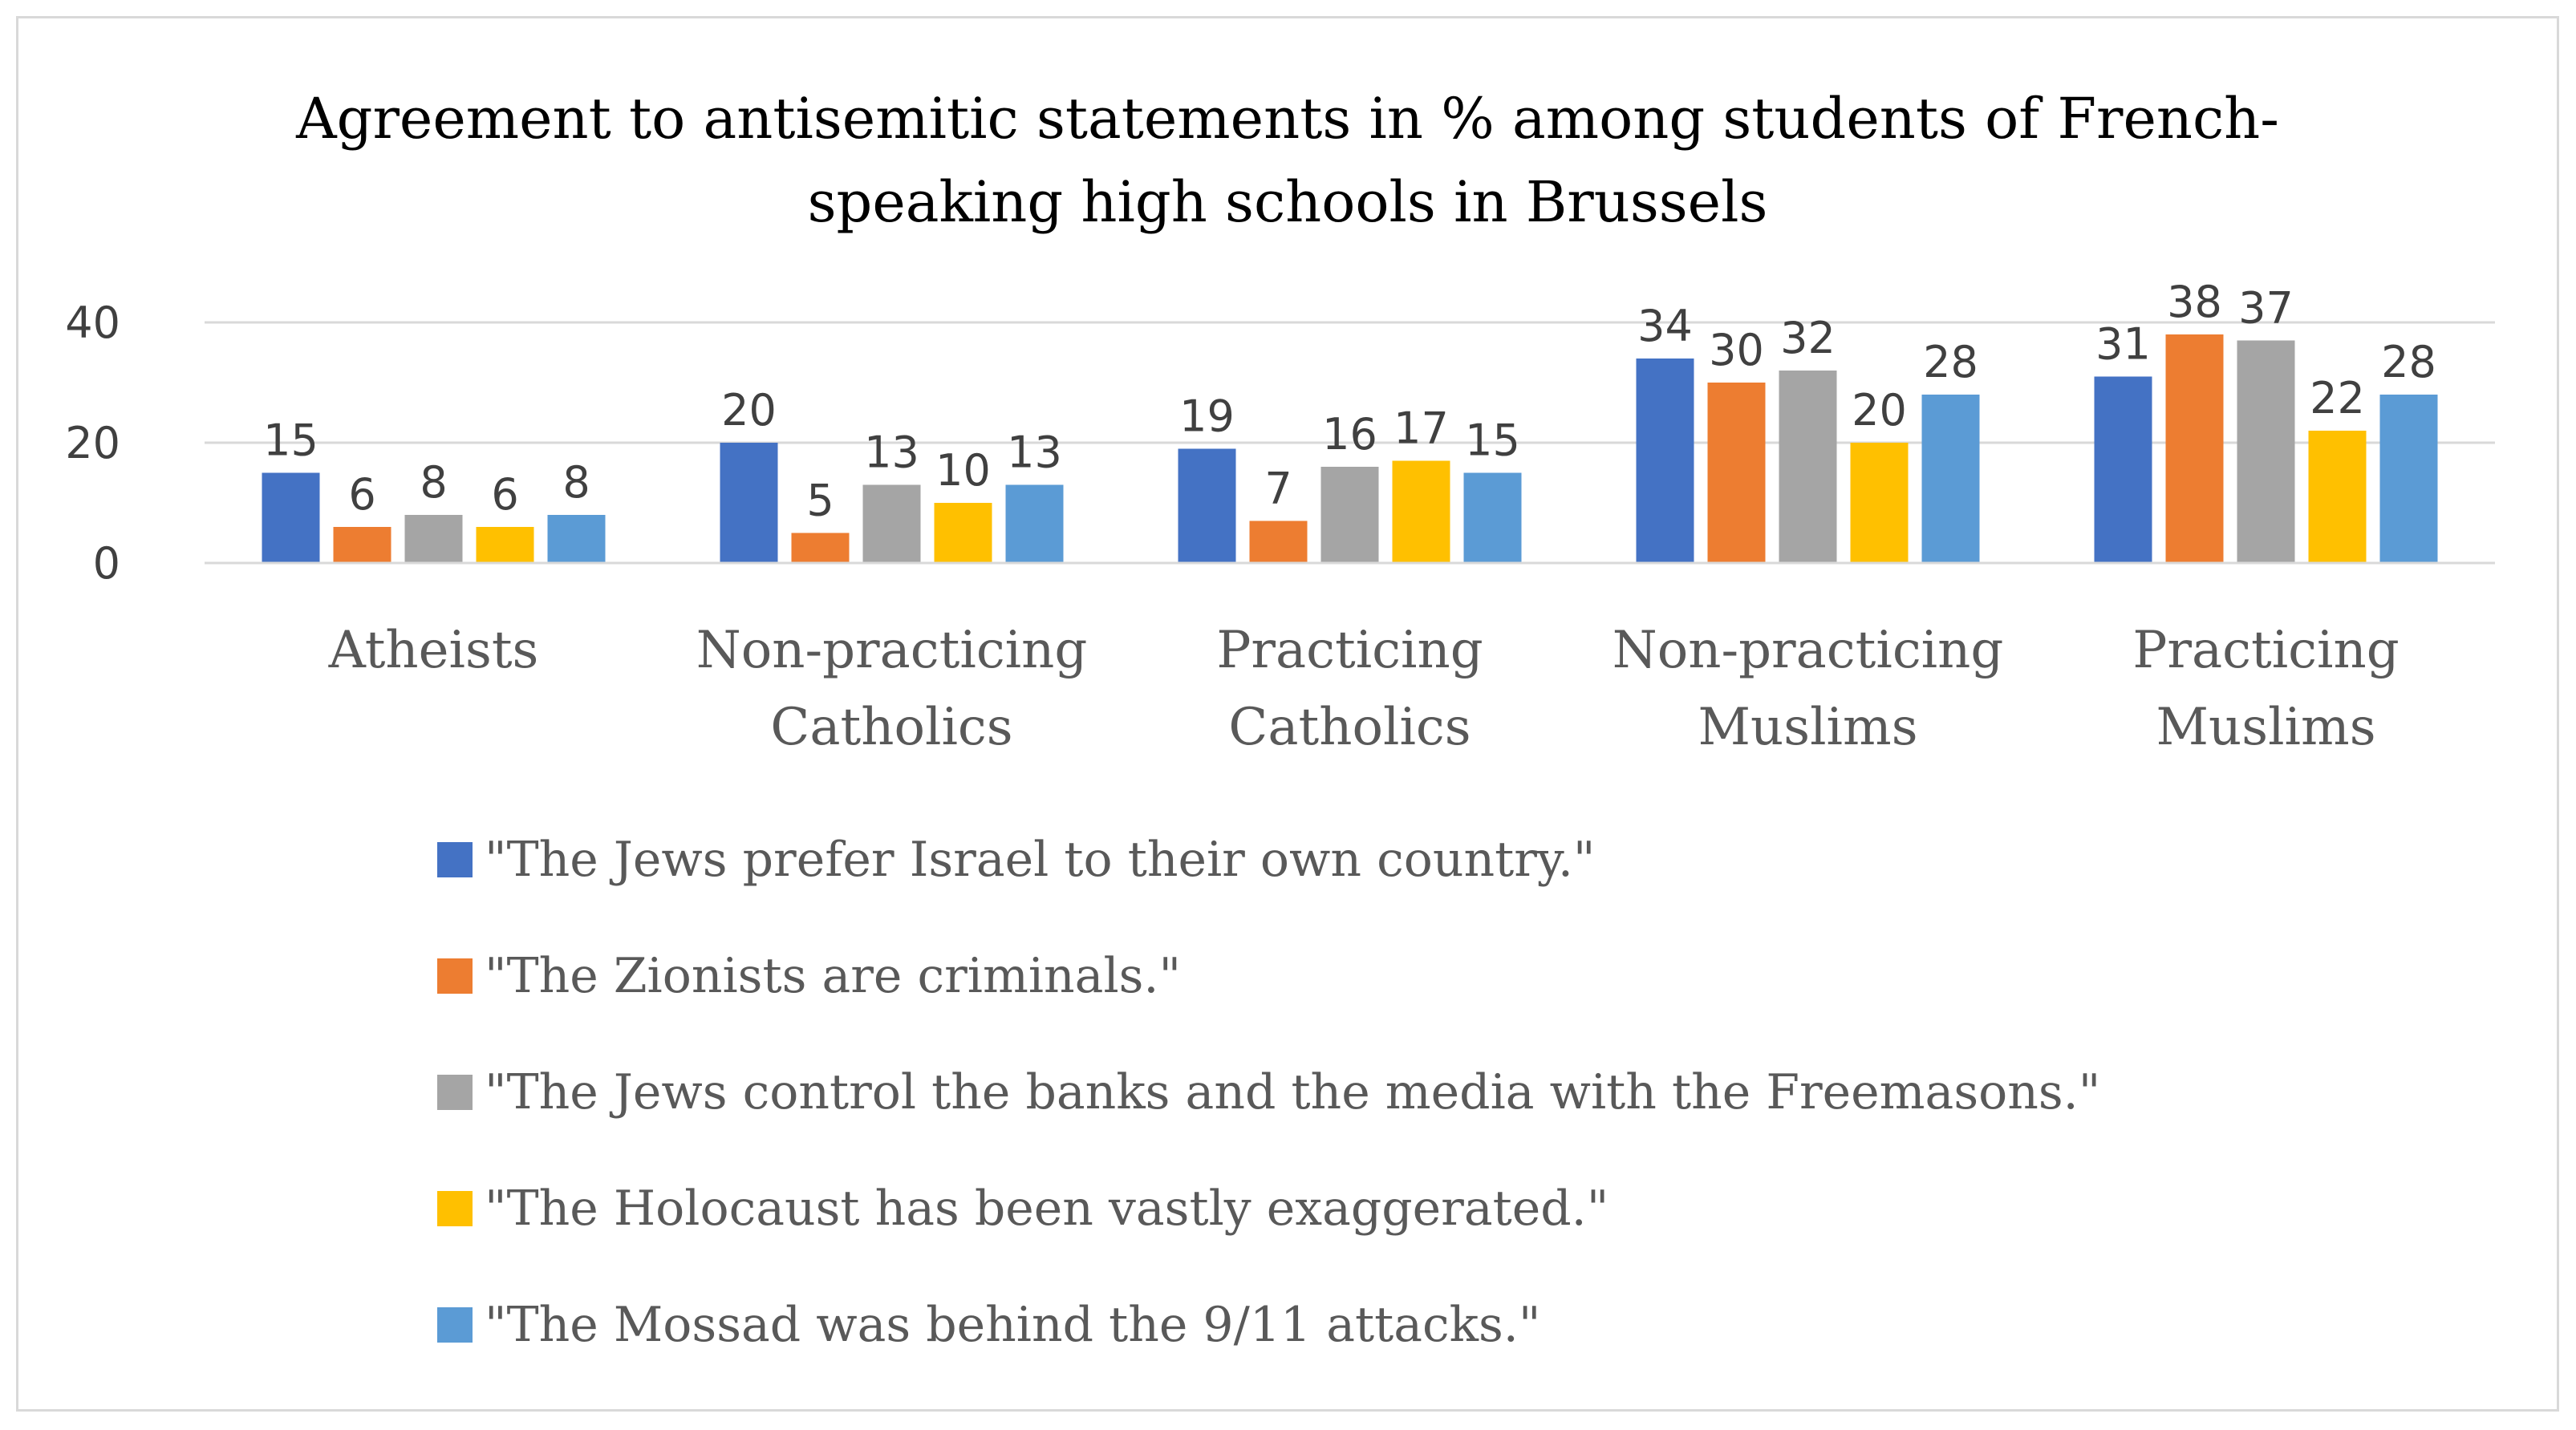 The image size is (2576, 1430). I want to click on y-tick-label: 20, so click(92, 443).